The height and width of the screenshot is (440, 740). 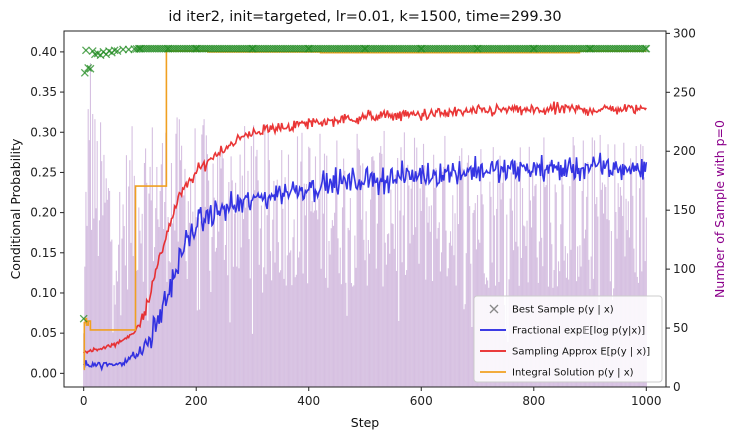 What do you see at coordinates (43, 373) in the screenshot?
I see `y-tick-label: 0.00` at bounding box center [43, 373].